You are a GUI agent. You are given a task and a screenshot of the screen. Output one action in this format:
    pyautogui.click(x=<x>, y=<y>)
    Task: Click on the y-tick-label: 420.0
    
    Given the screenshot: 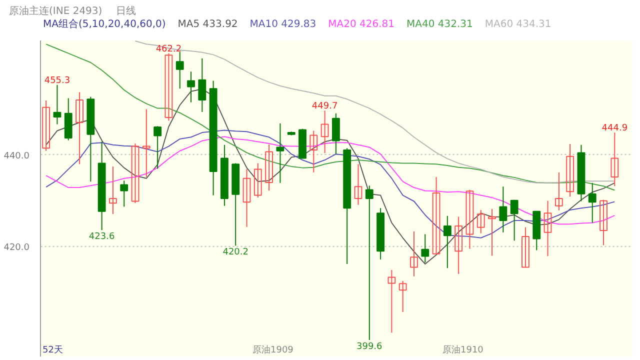 What is the action you would take?
    pyautogui.click(x=17, y=248)
    